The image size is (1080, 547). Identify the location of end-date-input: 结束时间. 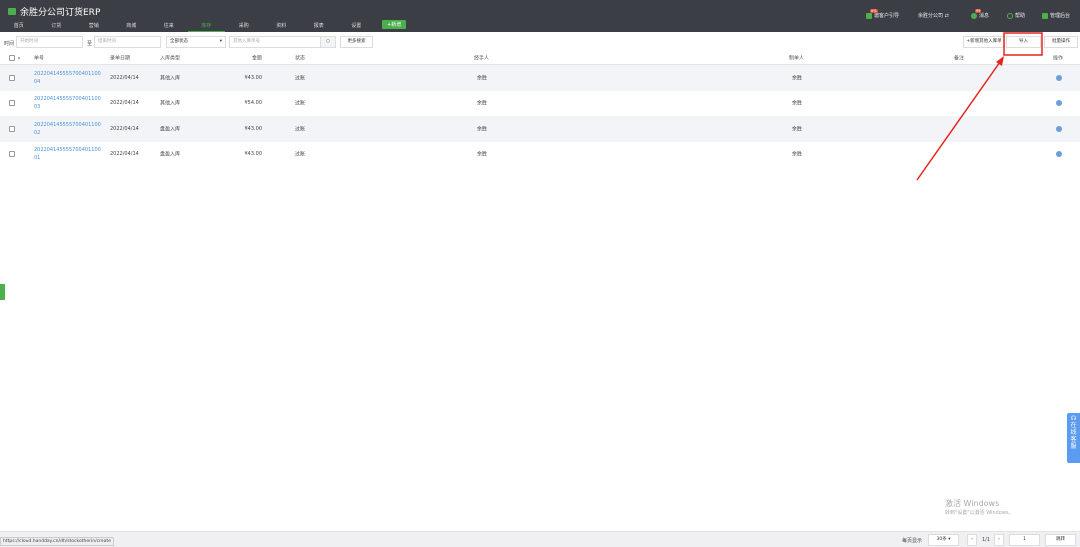
(127, 42).